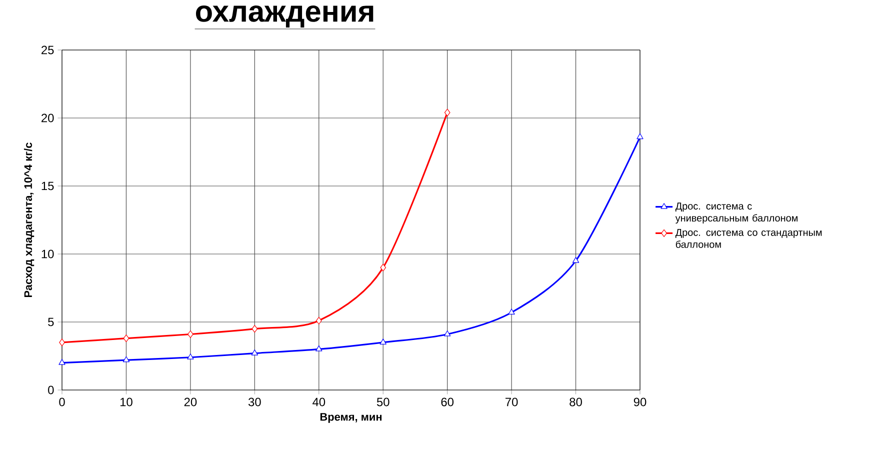 This screenshot has height=457, width=885. What do you see at coordinates (51, 322) in the screenshot?
I see `y-tick-label: 5` at bounding box center [51, 322].